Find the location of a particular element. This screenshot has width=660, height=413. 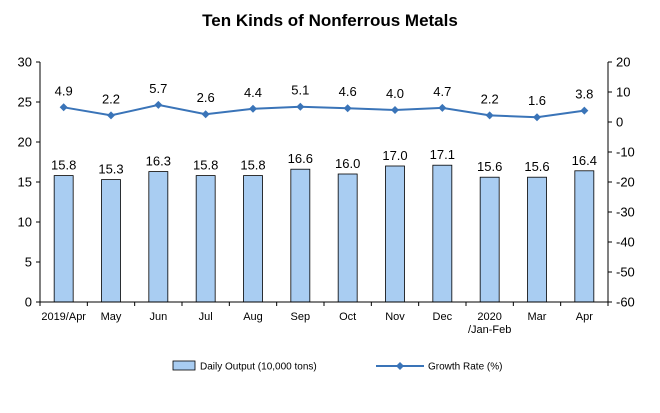

bar-value-label: 16.0 is located at coordinates (347, 163).